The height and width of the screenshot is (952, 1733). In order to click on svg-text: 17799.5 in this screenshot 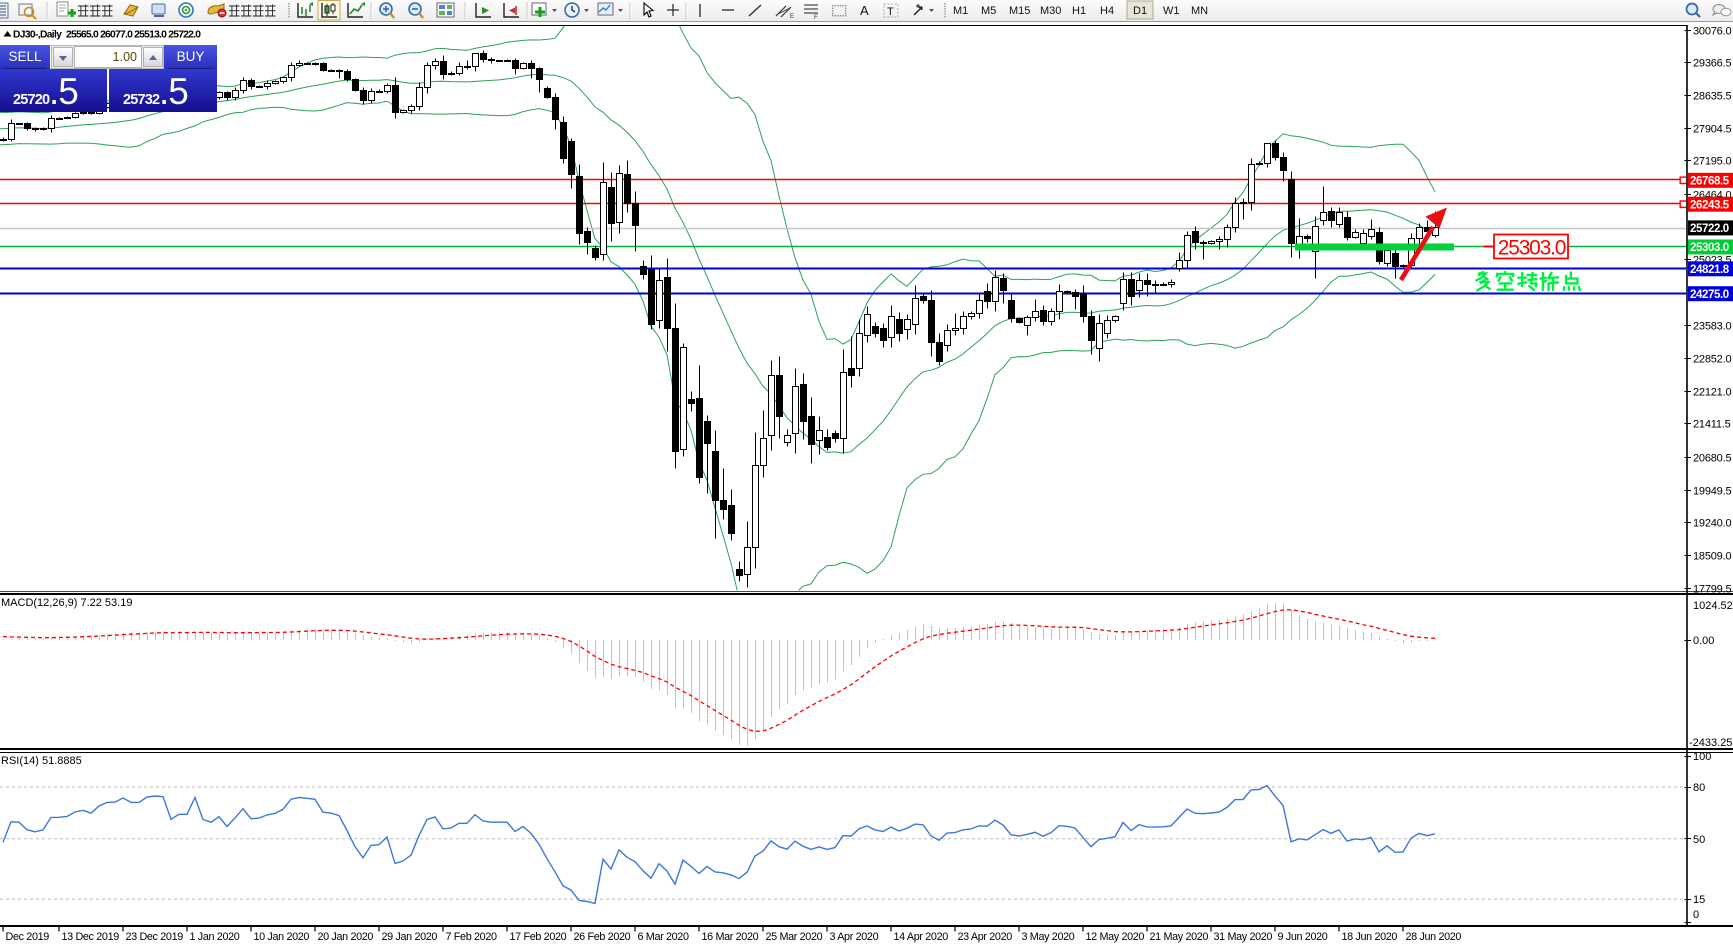, I will do `click(1712, 589)`.